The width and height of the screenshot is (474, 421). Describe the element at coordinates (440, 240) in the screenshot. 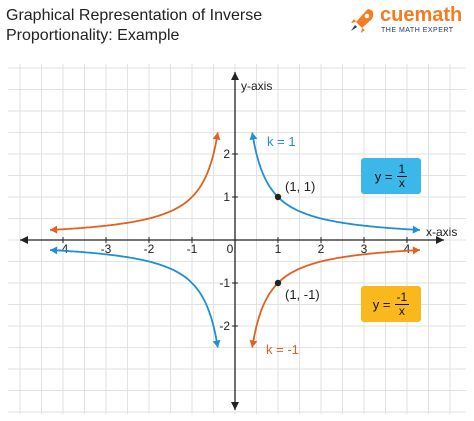

I see `x-axis-arrow-right` at that location.